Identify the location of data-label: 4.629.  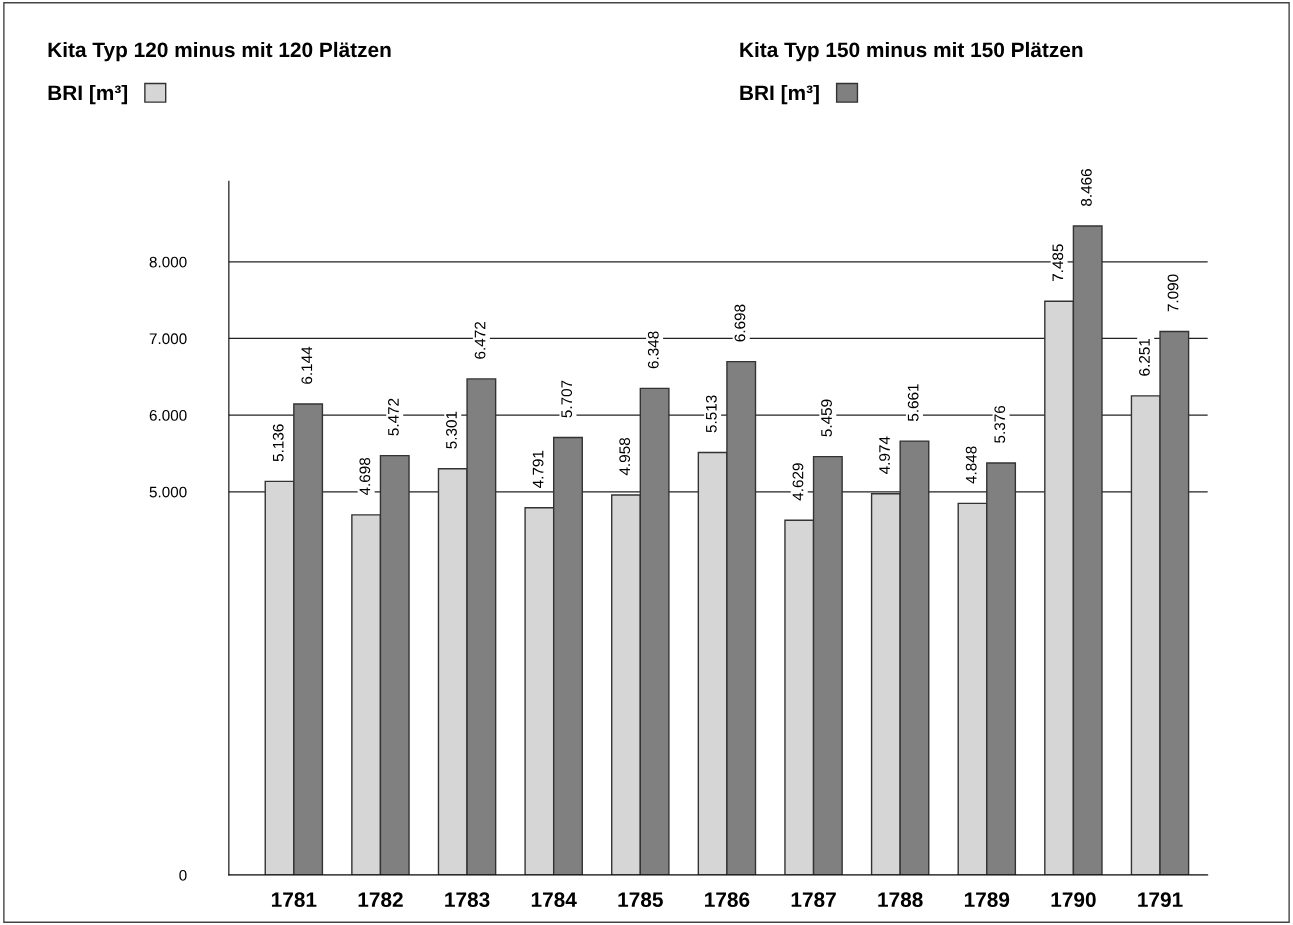
(798, 482).